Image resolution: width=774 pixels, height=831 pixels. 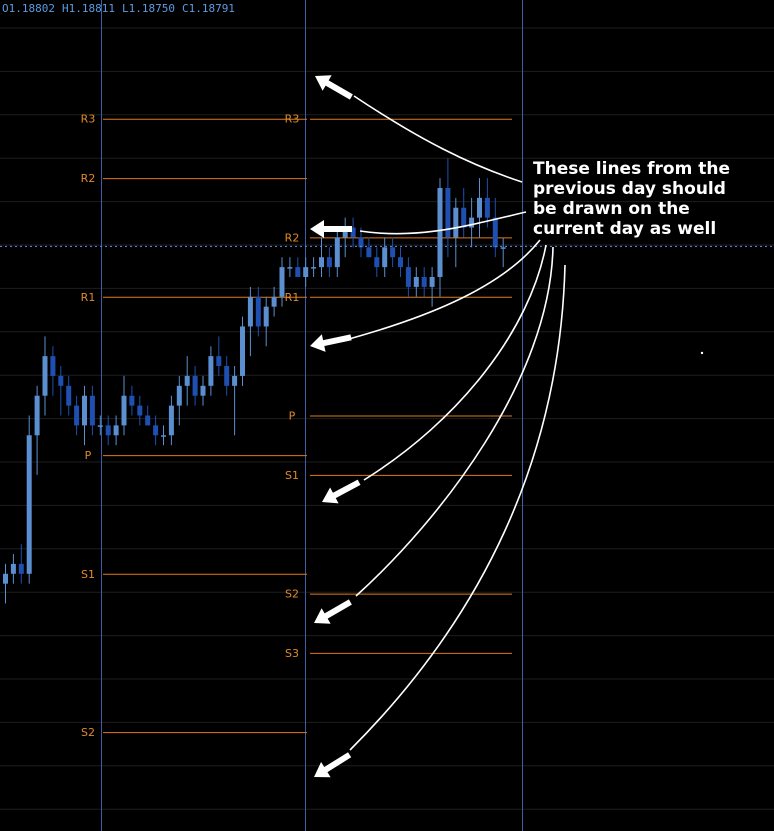 What do you see at coordinates (292, 653) in the screenshot?
I see `pivot-label: S3` at bounding box center [292, 653].